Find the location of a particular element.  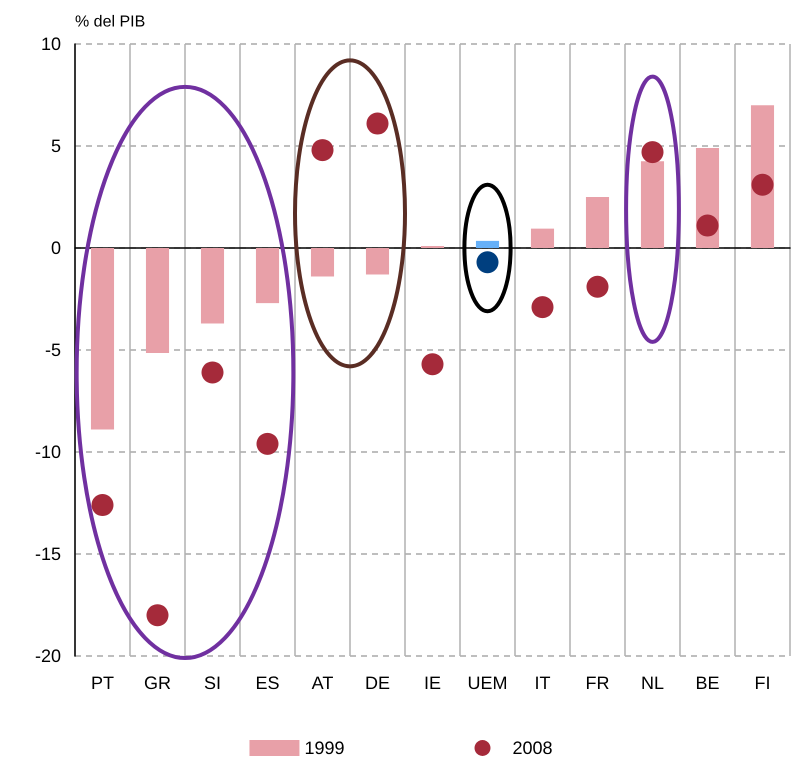

legend-label: 1999 is located at coordinates (324, 748).